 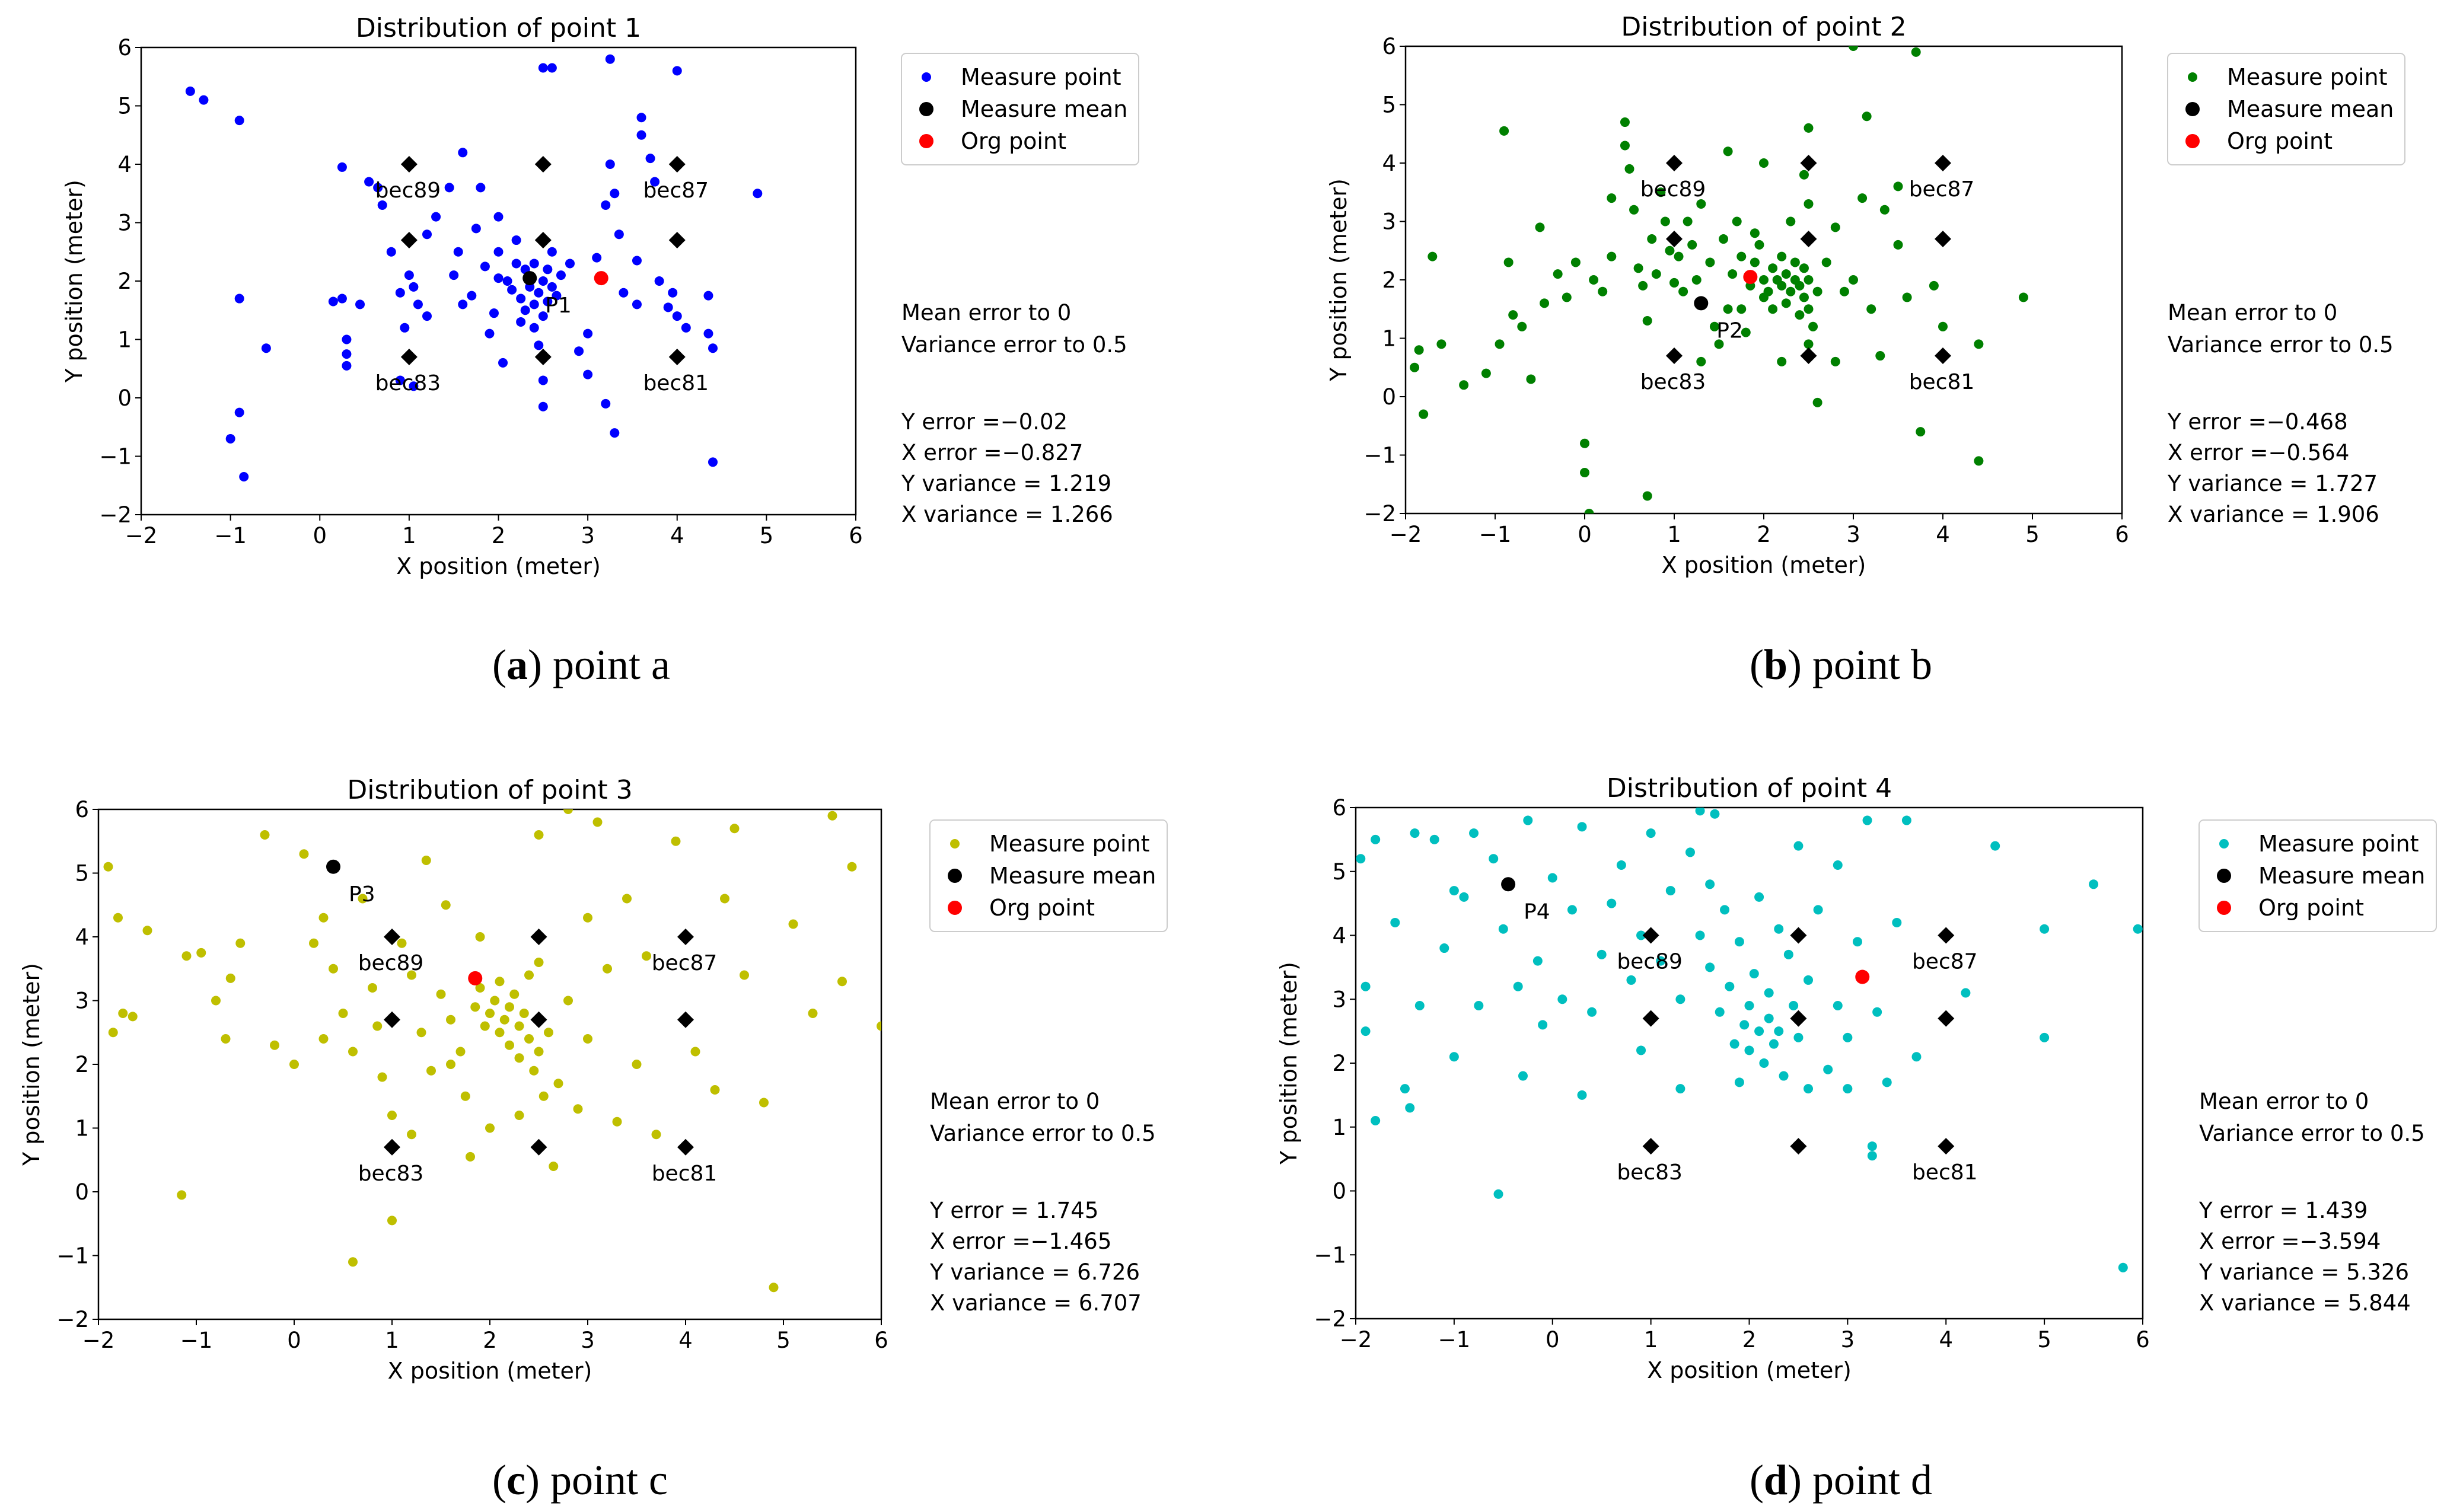 What do you see at coordinates (2283, 1210) in the screenshot?
I see `stat-line: Y error = 1.439` at bounding box center [2283, 1210].